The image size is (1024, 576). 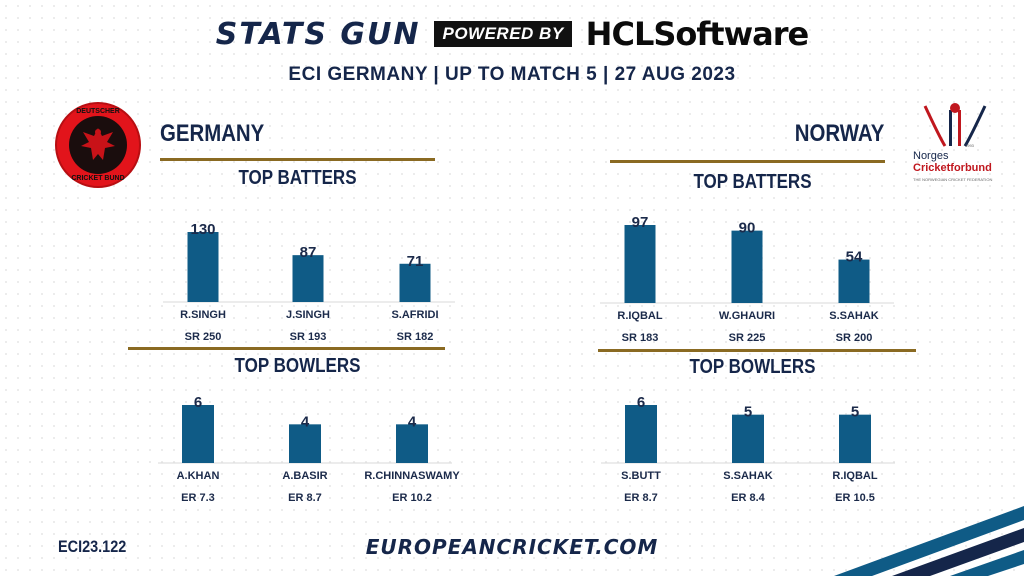 What do you see at coordinates (748, 498) in the screenshot?
I see `stat-label: ER 8.4` at bounding box center [748, 498].